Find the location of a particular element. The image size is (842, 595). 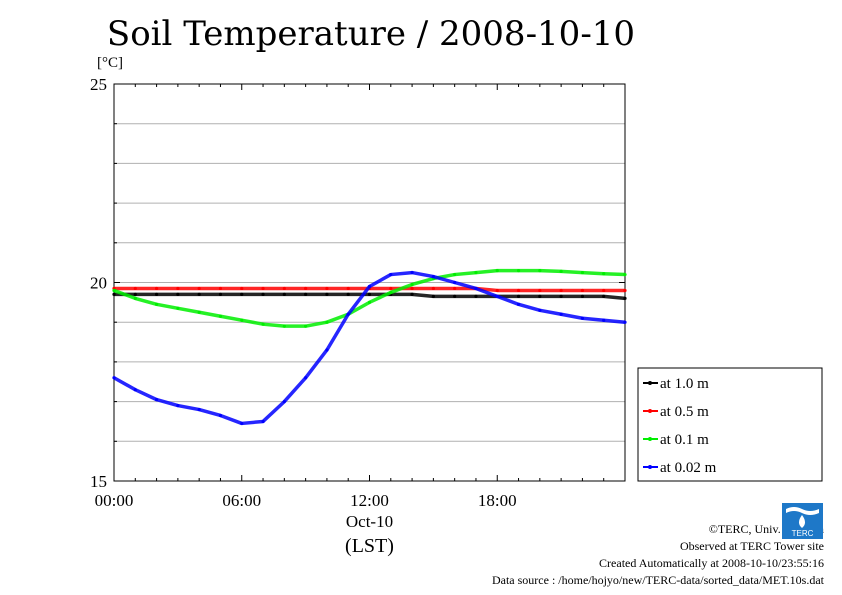

legend-label: at 0.5 m is located at coordinates (684, 412).